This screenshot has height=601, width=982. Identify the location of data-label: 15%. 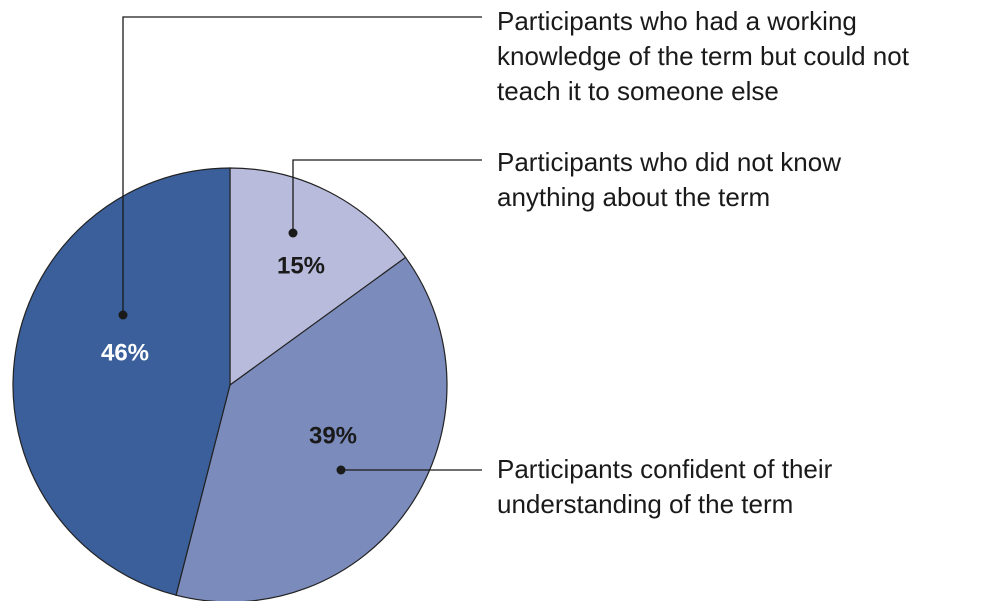
(301, 265).